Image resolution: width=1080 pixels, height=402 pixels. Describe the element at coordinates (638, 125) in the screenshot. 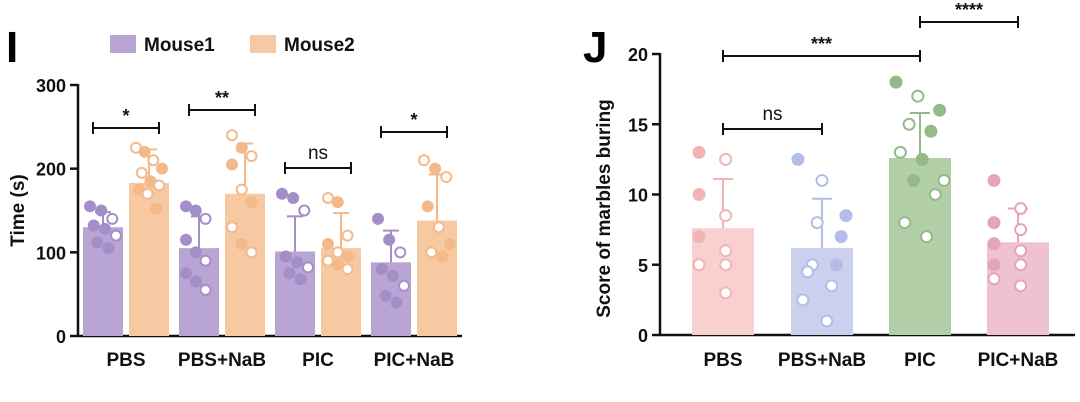

I see `y-tick-label: 15` at that location.